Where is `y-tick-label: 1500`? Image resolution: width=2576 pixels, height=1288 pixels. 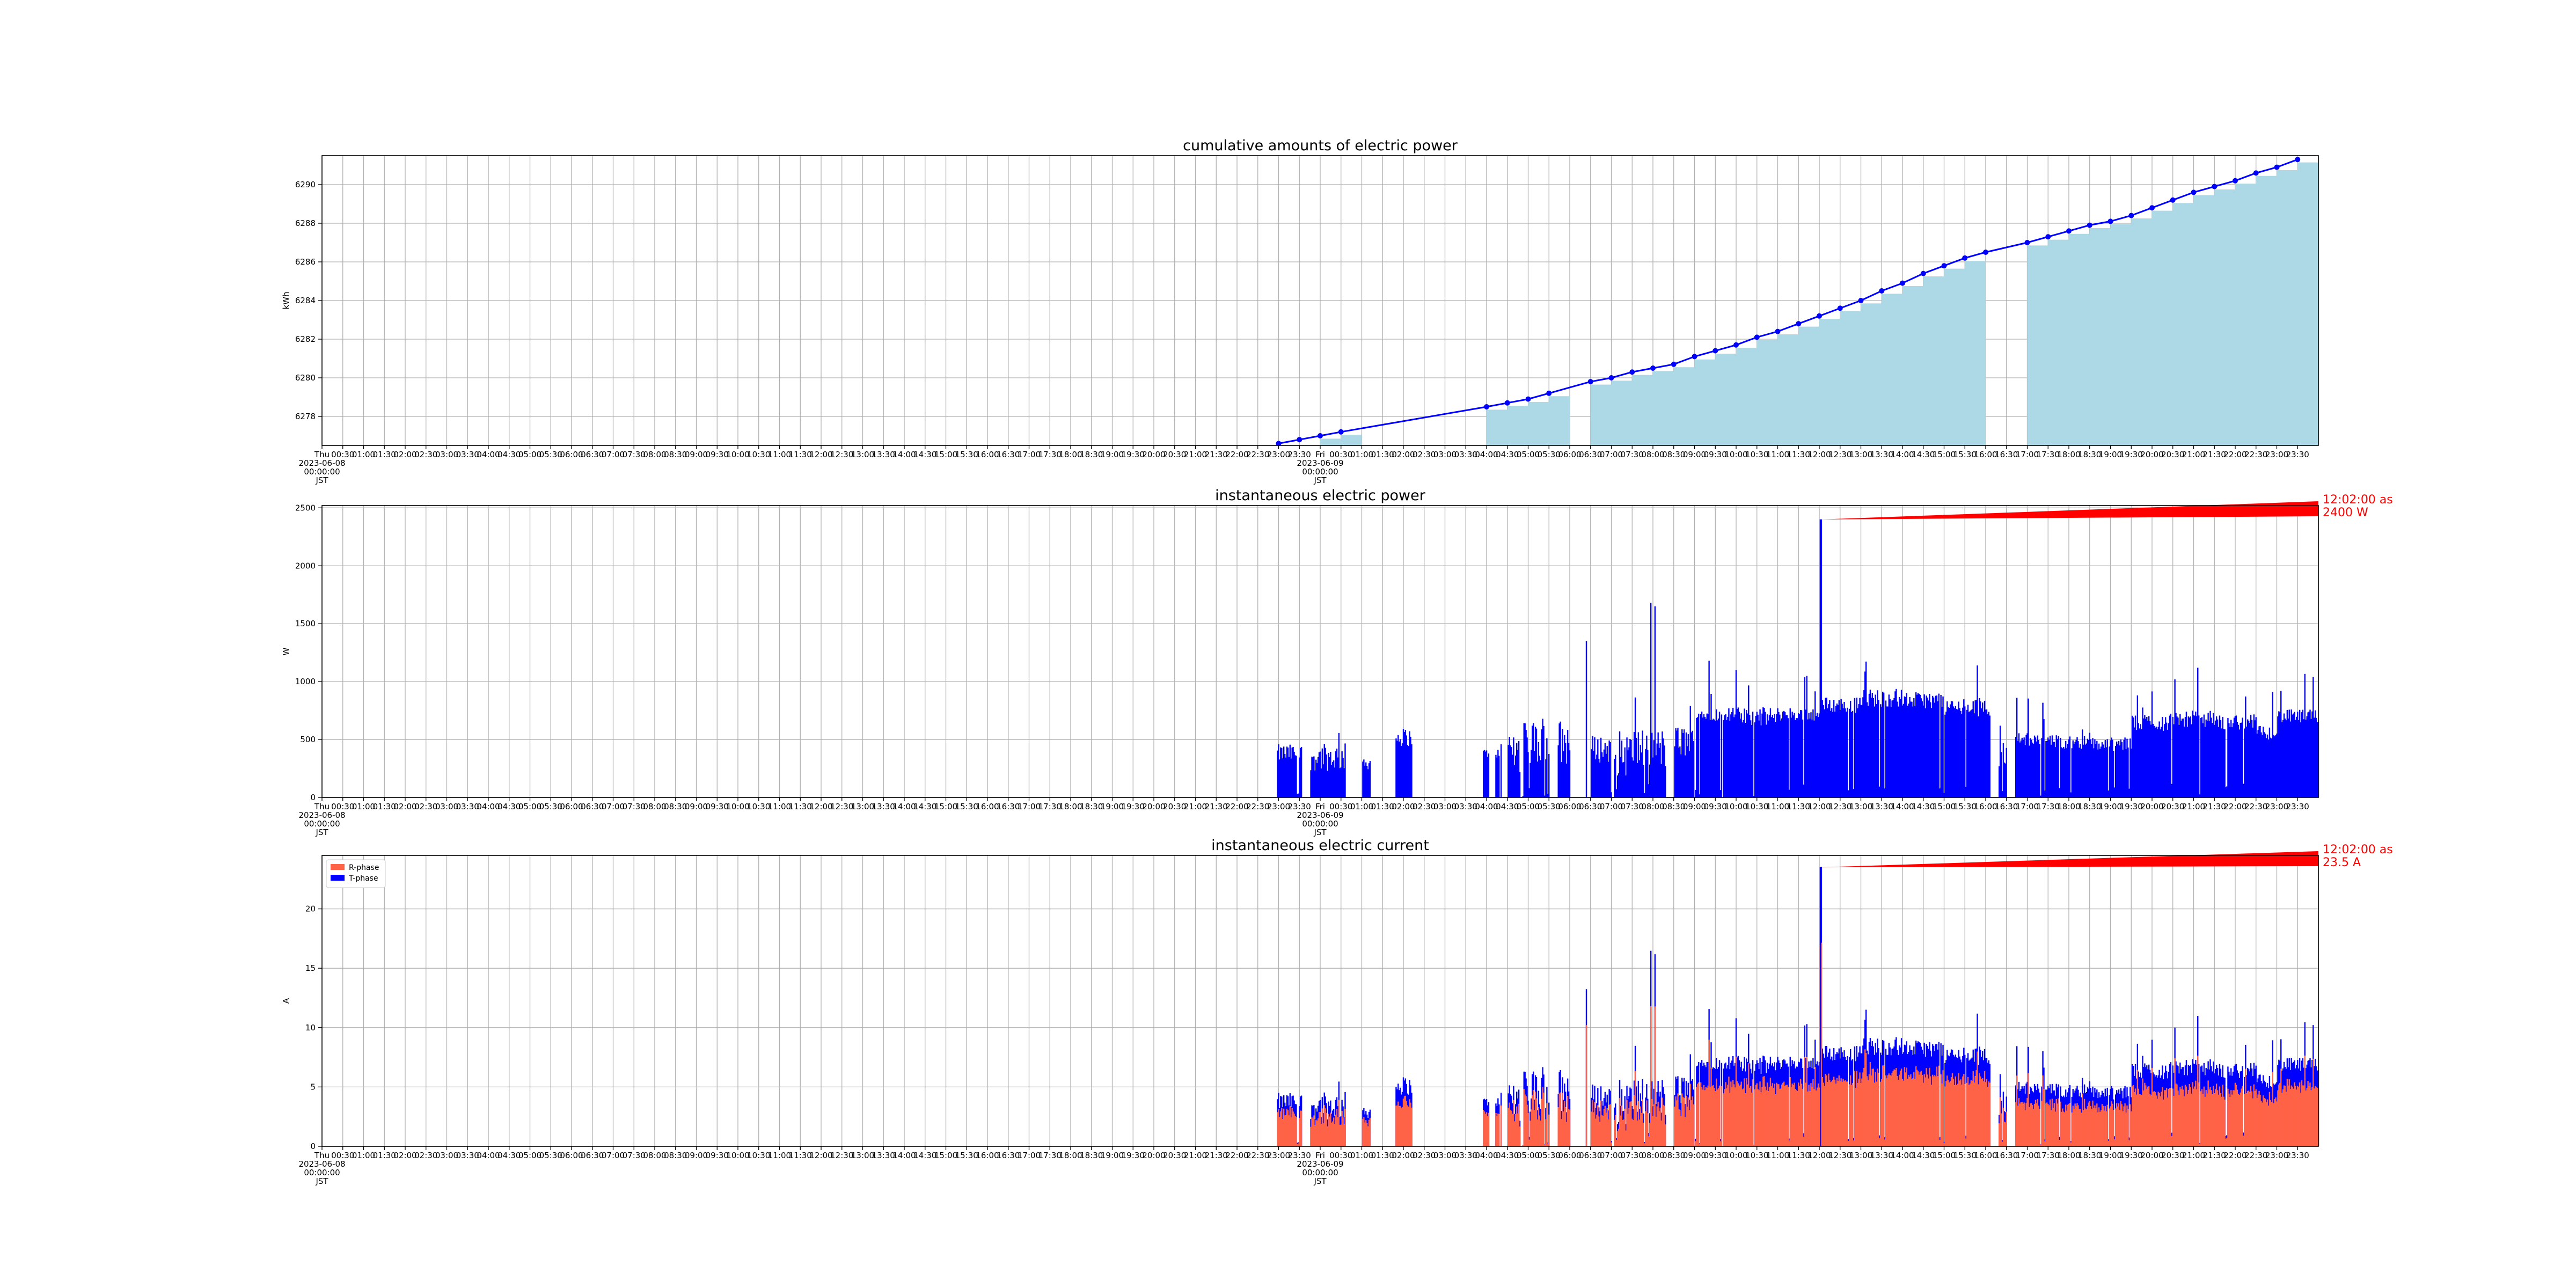
y-tick-label: 1500 is located at coordinates (305, 623).